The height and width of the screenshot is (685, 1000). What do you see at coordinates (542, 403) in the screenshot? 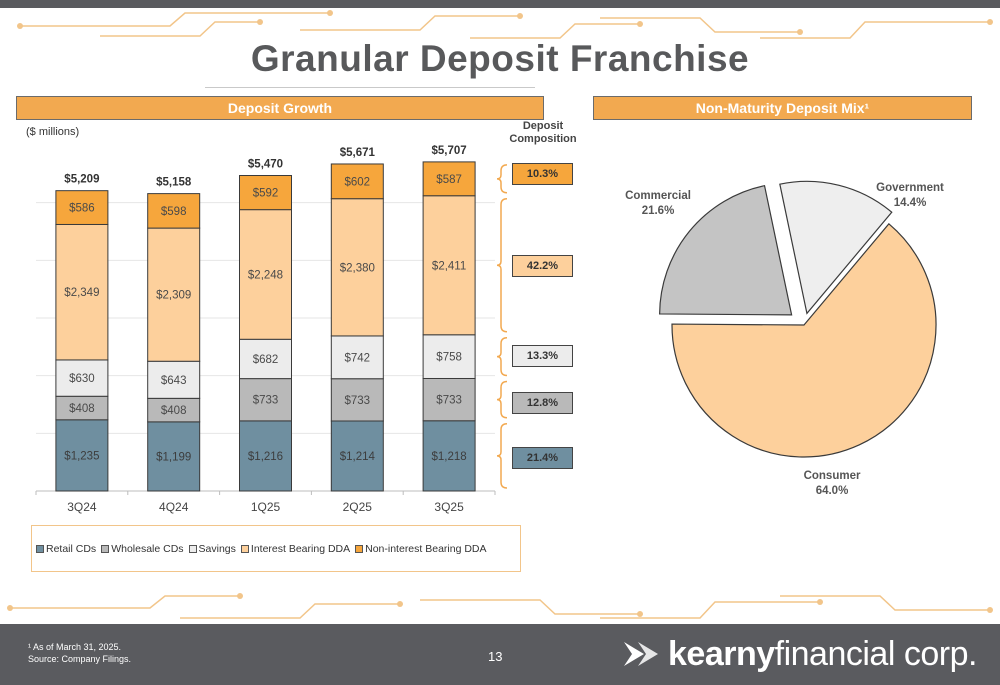
I see `composition-badge: 12.8%` at bounding box center [542, 403].